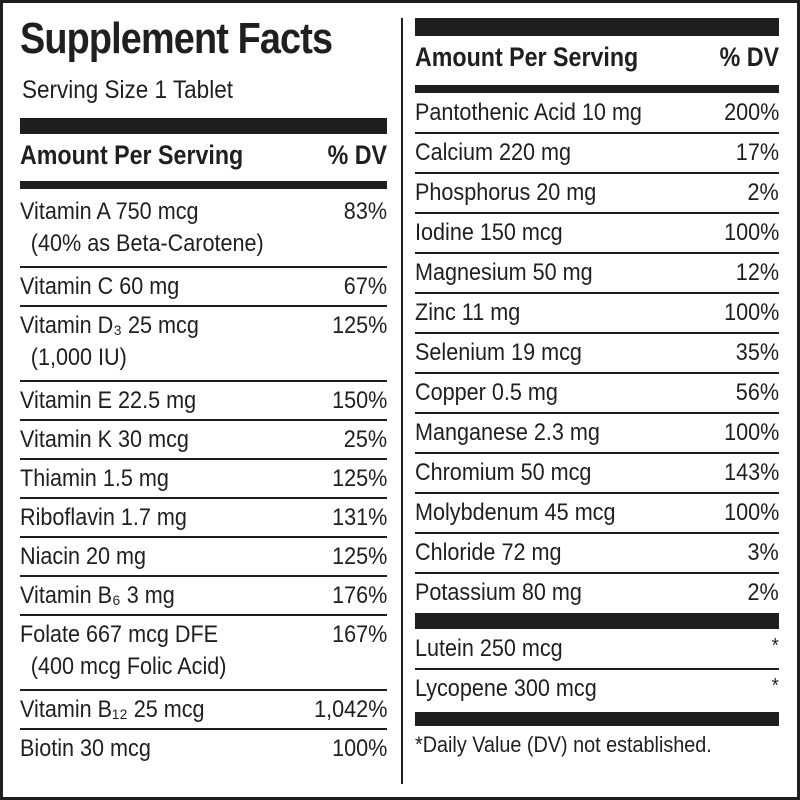 This screenshot has height=800, width=800. What do you see at coordinates (528, 112) in the screenshot?
I see `nutrient-name: Pantothenic Acid 10 mg` at bounding box center [528, 112].